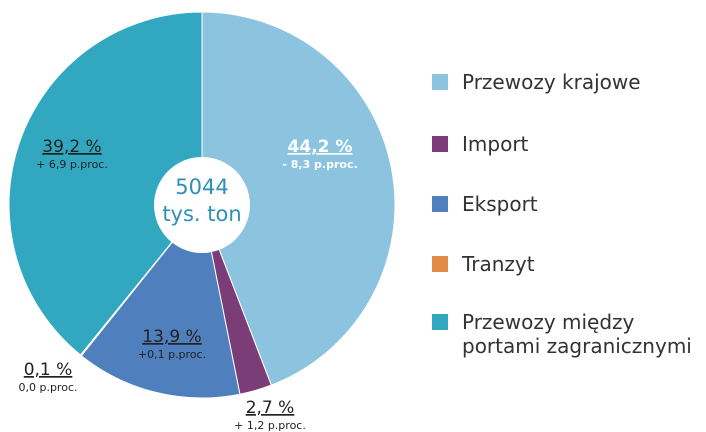 The image size is (706, 432). What do you see at coordinates (172, 354) in the screenshot?
I see `change-label: +0,1 p.proc.` at bounding box center [172, 354].